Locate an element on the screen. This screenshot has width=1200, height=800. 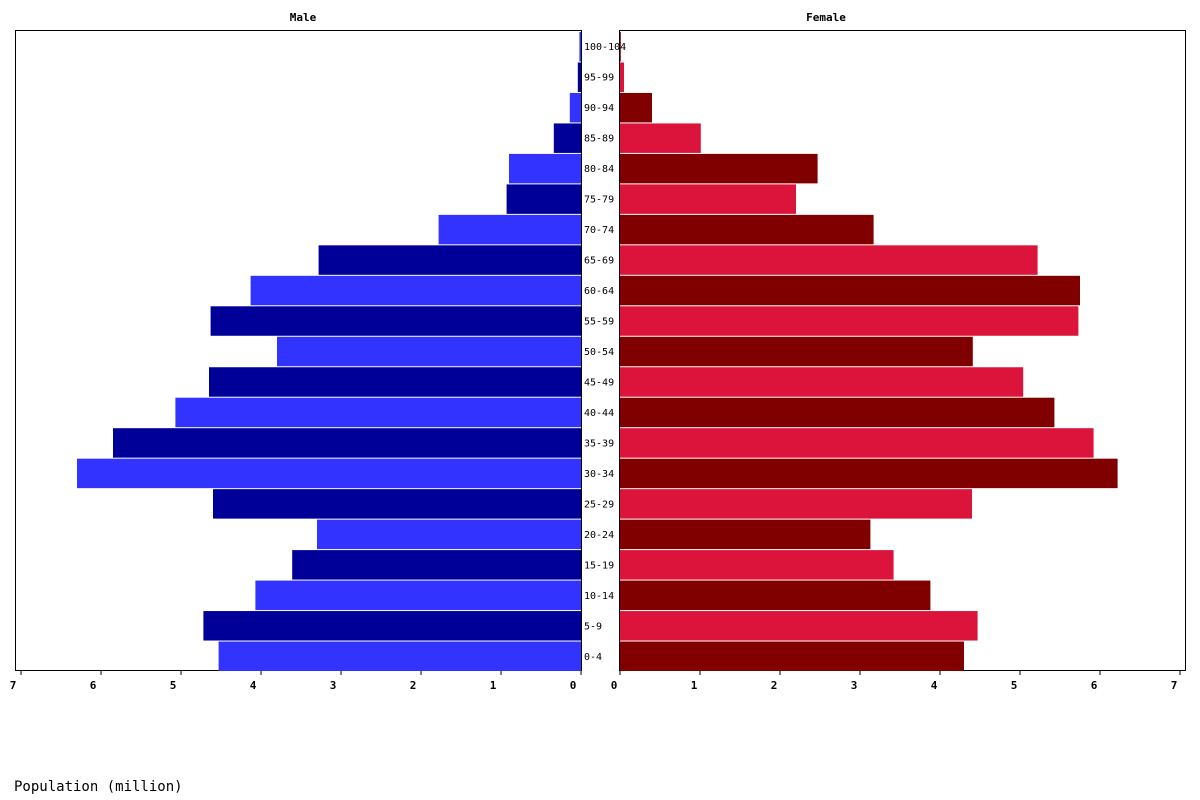
x-axis-label: Population (million) is located at coordinates (98, 787).